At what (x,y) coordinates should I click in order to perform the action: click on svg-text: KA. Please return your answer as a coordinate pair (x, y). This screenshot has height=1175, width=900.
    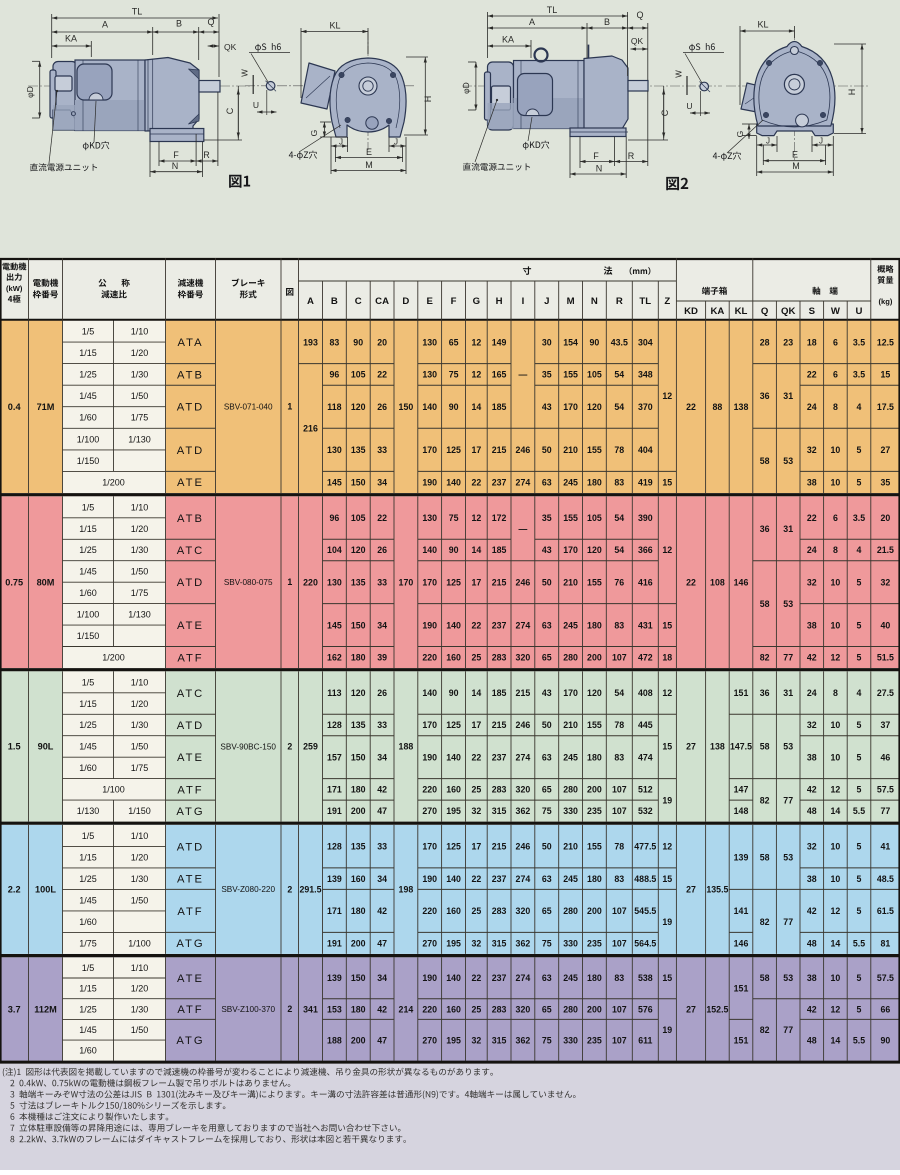
    Looking at the image, I should click on (717, 311).